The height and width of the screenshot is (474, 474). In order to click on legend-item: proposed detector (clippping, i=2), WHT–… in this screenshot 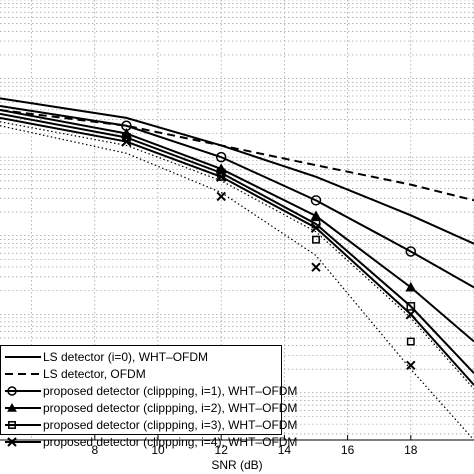, I will do `click(149, 407)`.